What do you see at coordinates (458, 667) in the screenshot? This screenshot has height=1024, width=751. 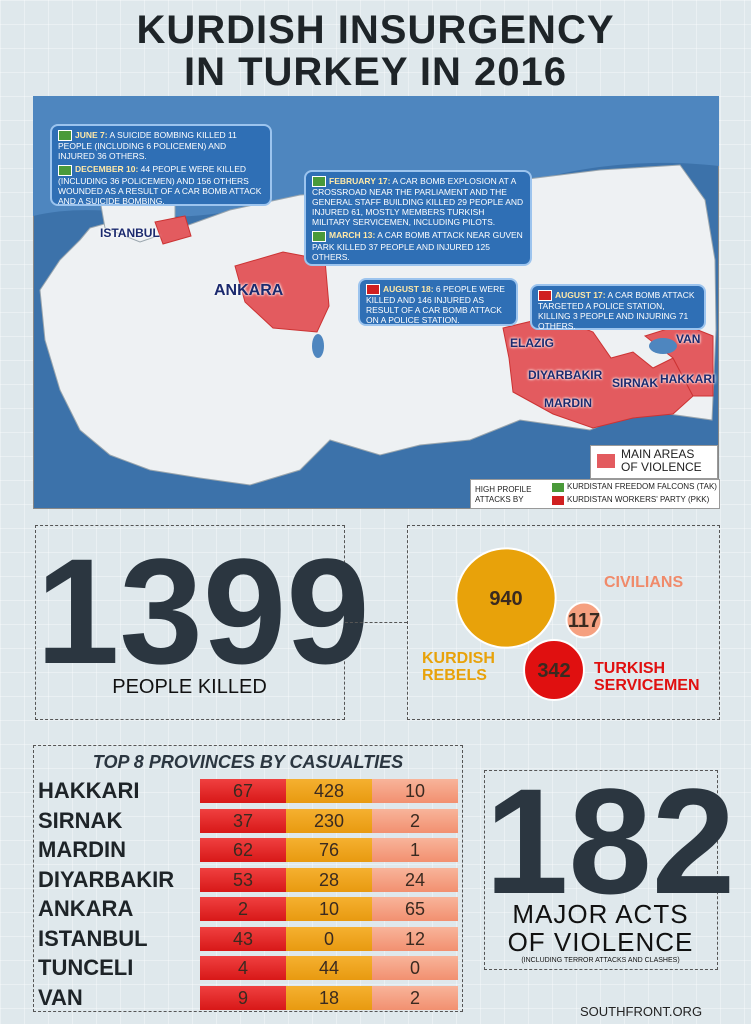 I see `bubble-label: KURDISH REBELS` at bounding box center [458, 667].